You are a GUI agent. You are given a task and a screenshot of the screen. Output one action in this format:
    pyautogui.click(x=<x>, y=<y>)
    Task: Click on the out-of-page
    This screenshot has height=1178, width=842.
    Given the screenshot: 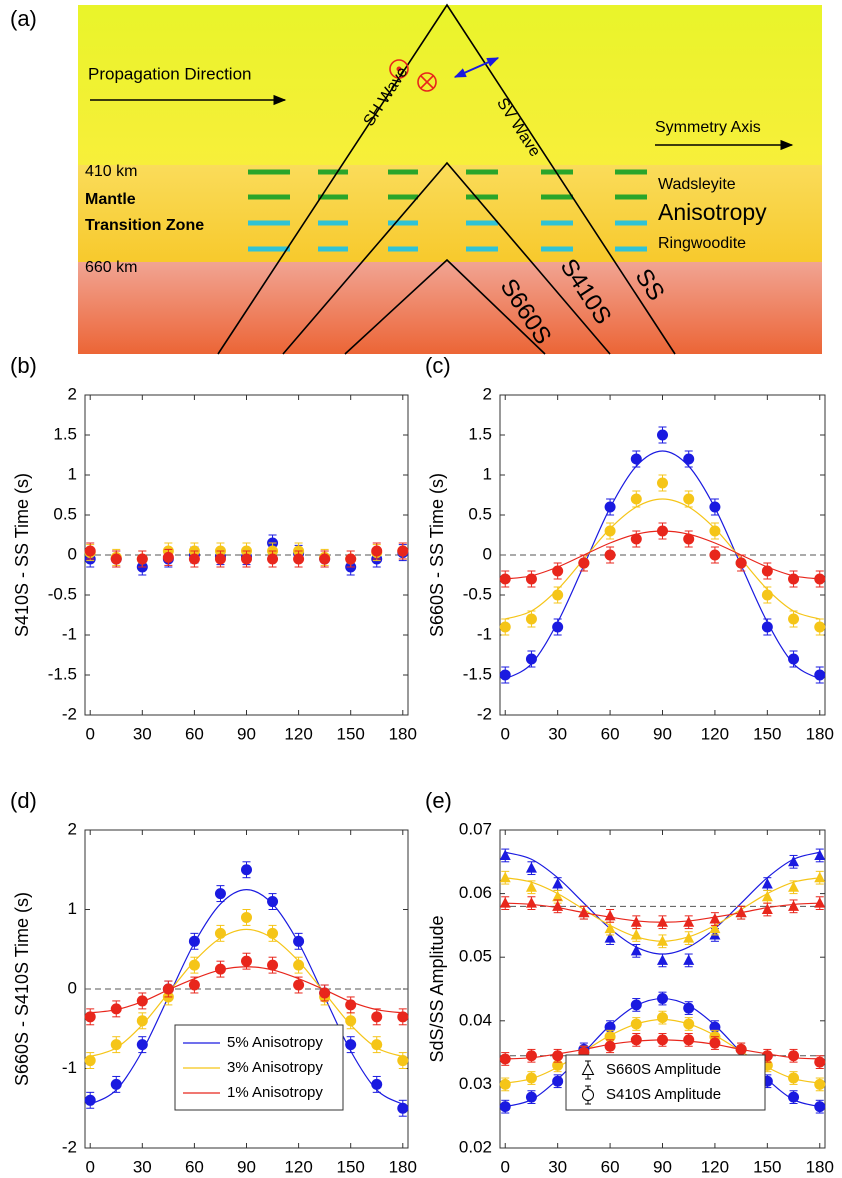 What is the action you would take?
    pyautogui.click(x=399, y=69)
    